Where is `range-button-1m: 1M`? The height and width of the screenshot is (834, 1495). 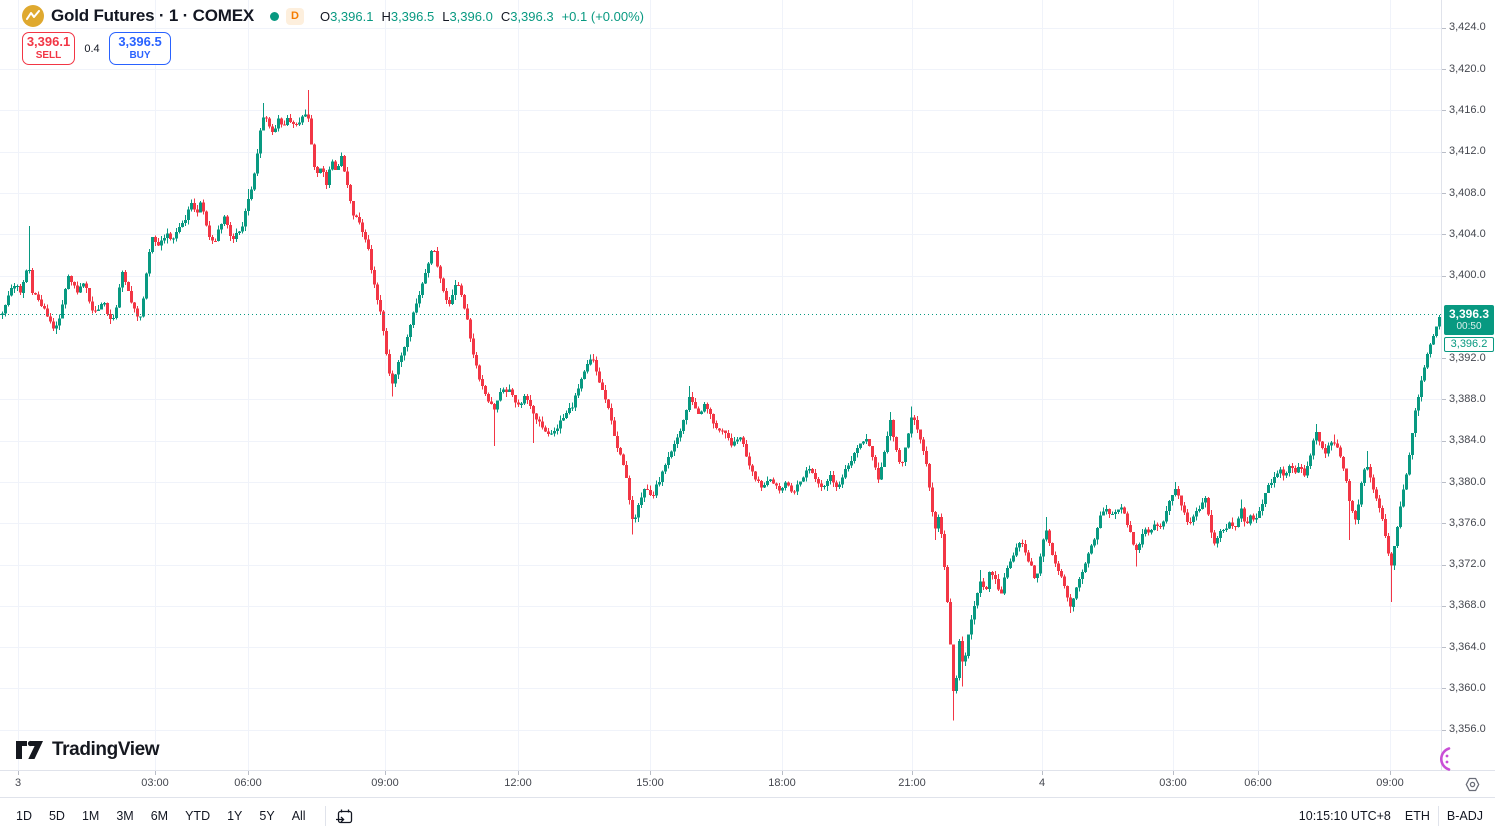 range-button-1m: 1M is located at coordinates (90, 816).